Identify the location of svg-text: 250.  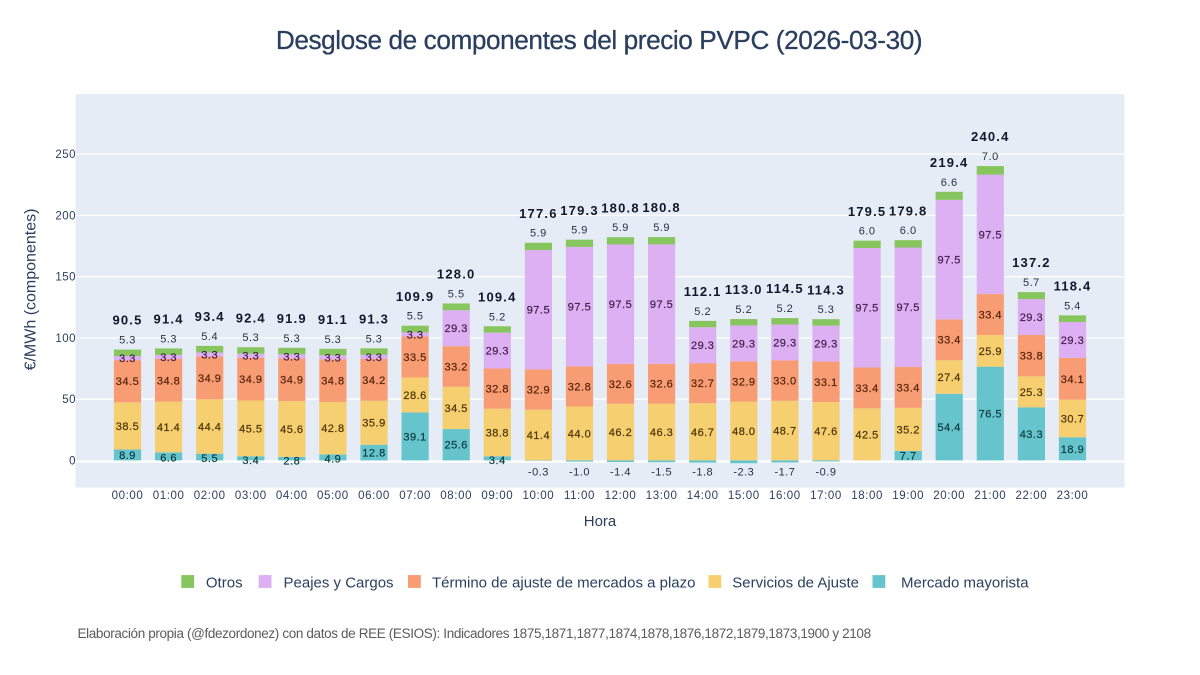
(65, 155).